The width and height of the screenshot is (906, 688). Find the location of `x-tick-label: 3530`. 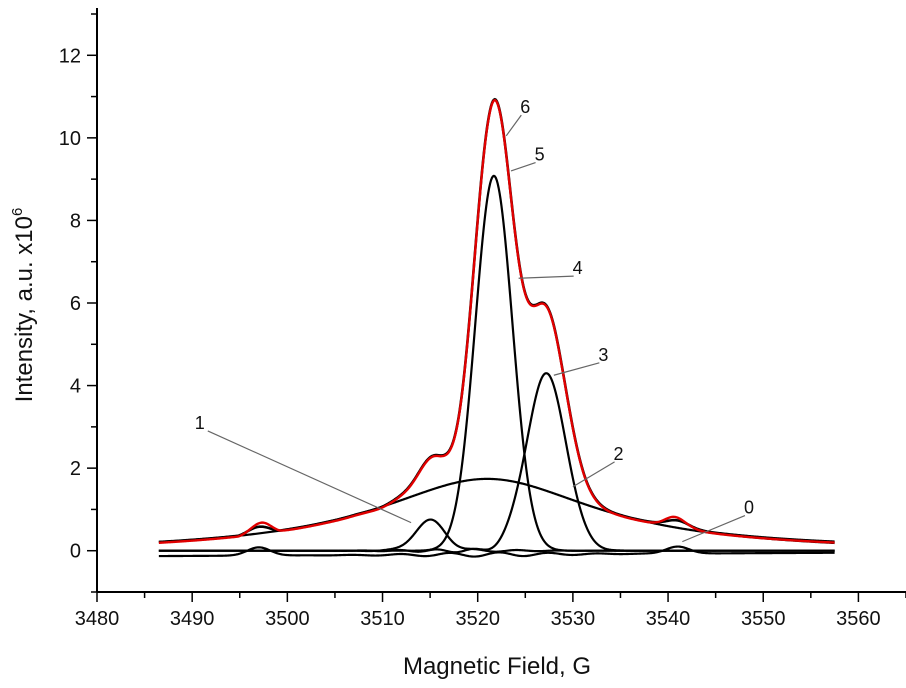

x-tick-label: 3530 is located at coordinates (573, 619).